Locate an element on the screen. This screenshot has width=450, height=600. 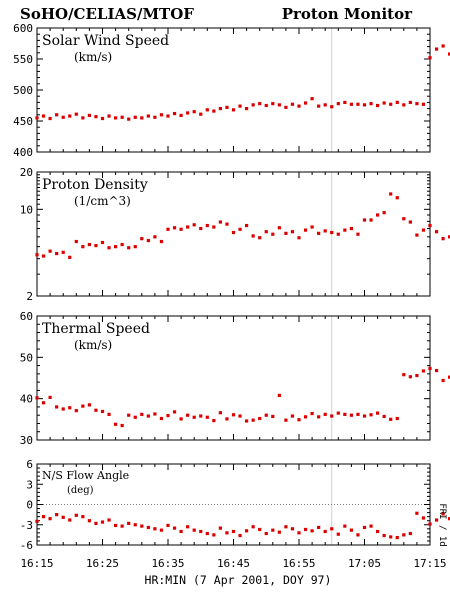
thermal-speed-unit: (km/s) is located at coordinates (93, 345).